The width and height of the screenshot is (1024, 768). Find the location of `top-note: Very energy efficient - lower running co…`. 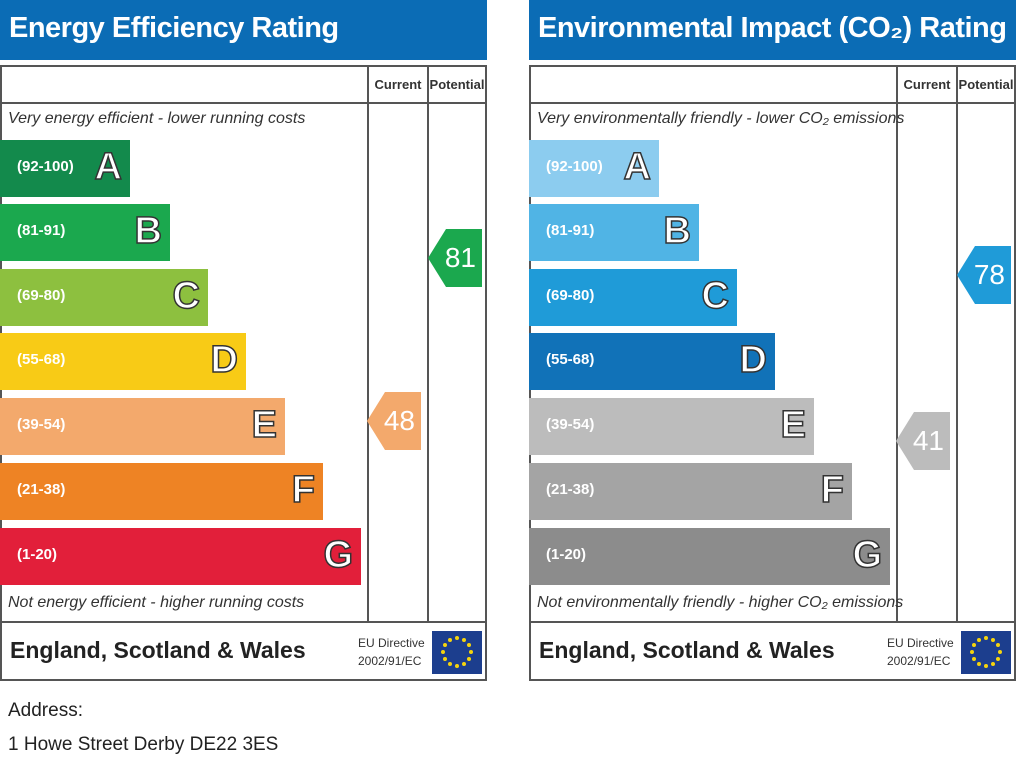

top-note: Very energy efficient - lower running co… is located at coordinates (157, 118).